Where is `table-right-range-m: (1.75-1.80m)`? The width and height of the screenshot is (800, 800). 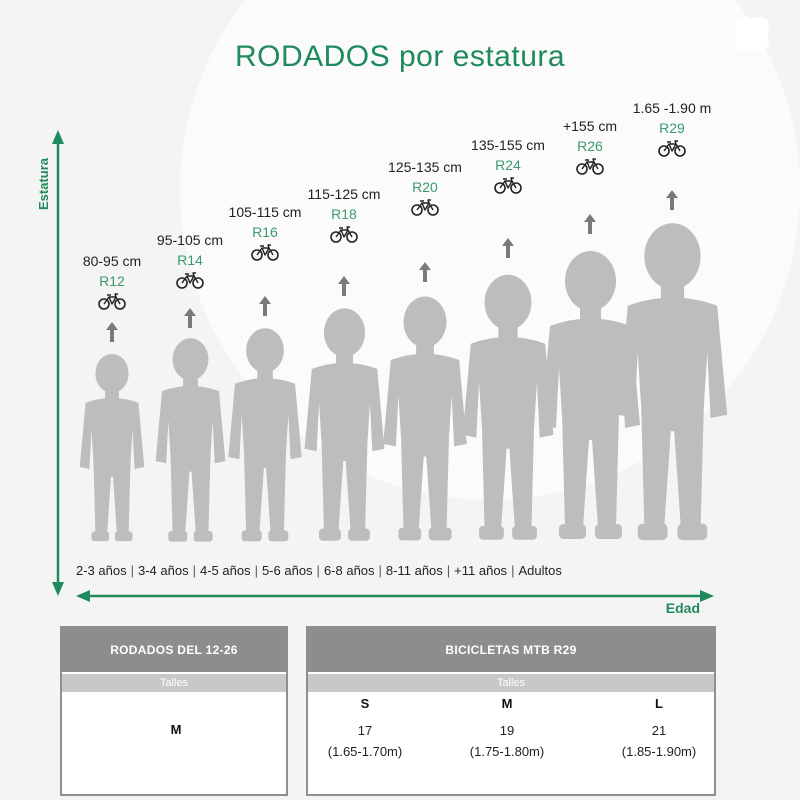
table-right-range-m: (1.75-1.80m) is located at coordinates (507, 751).